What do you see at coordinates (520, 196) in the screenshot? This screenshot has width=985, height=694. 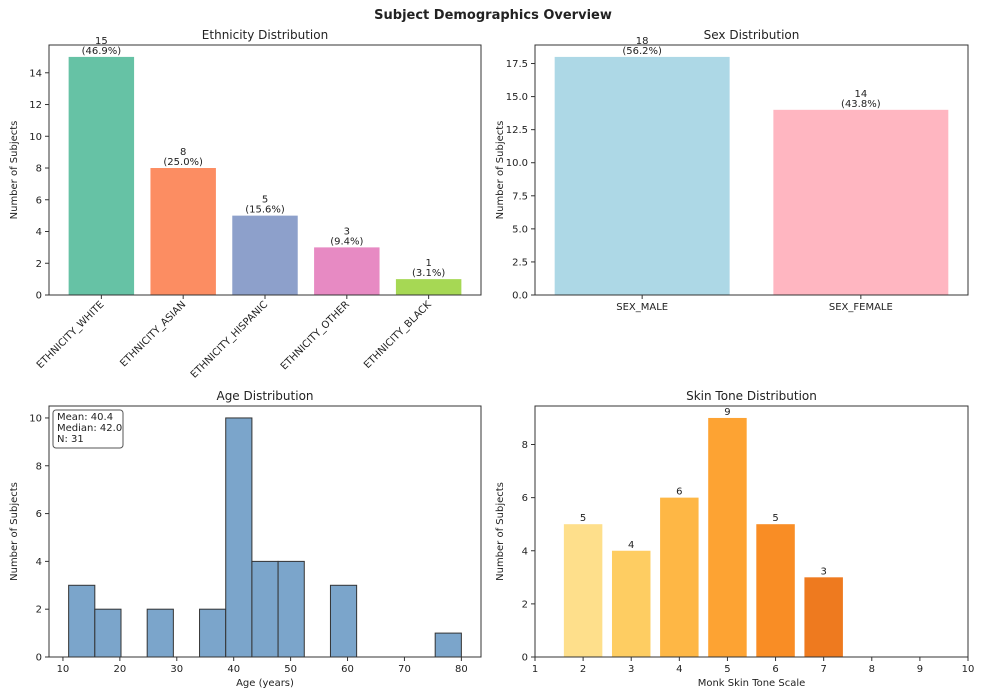 I see `y-tick-label: 7.5` at bounding box center [520, 196].